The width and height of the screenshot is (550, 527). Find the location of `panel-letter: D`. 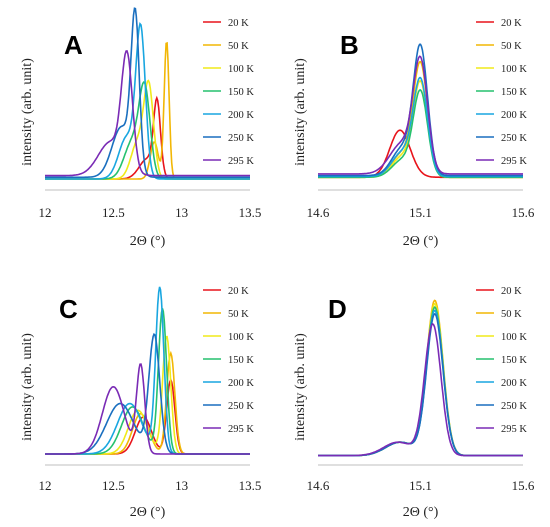

panel-letter: D is located at coordinates (337, 309).